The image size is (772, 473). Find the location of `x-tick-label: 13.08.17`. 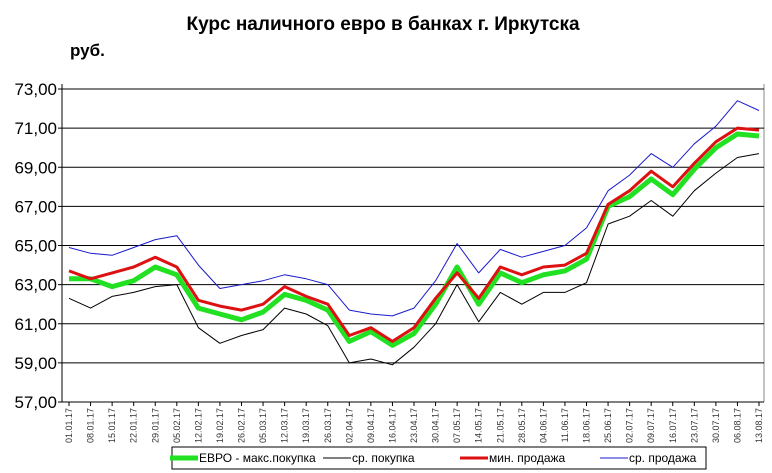

x-tick-label: 13.08.17 is located at coordinates (759, 425).